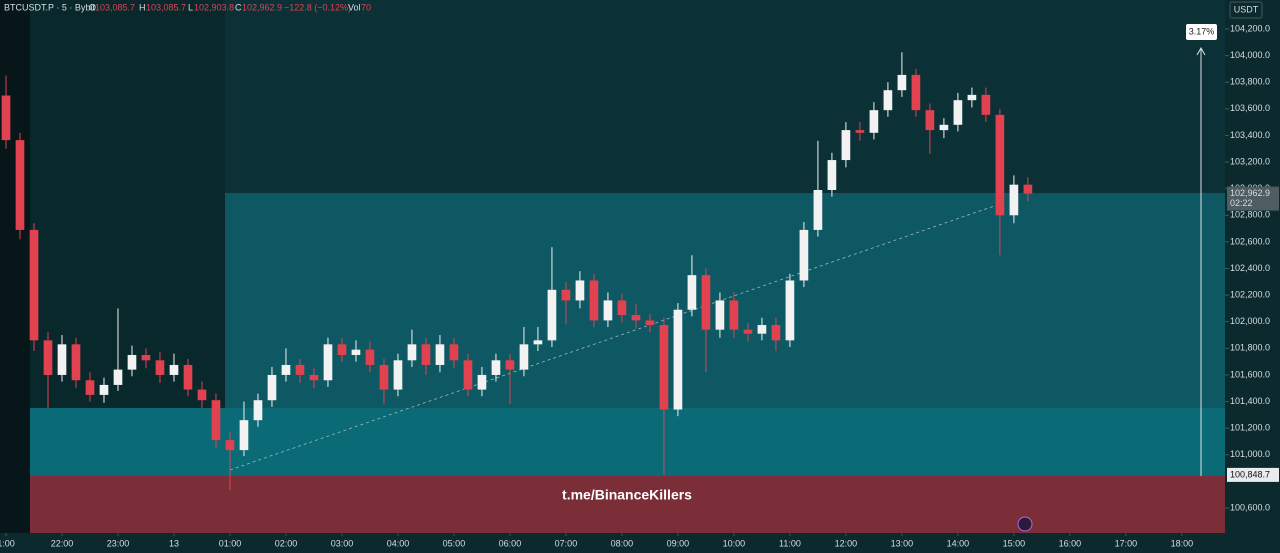 The width and height of the screenshot is (1280, 553). I want to click on y-tick-label: 104,000.0, so click(1250, 55).